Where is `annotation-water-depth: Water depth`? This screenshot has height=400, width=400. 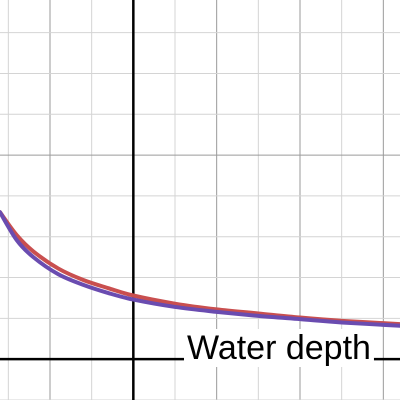
annotation-water-depth: Water depth is located at coordinates (279, 348).